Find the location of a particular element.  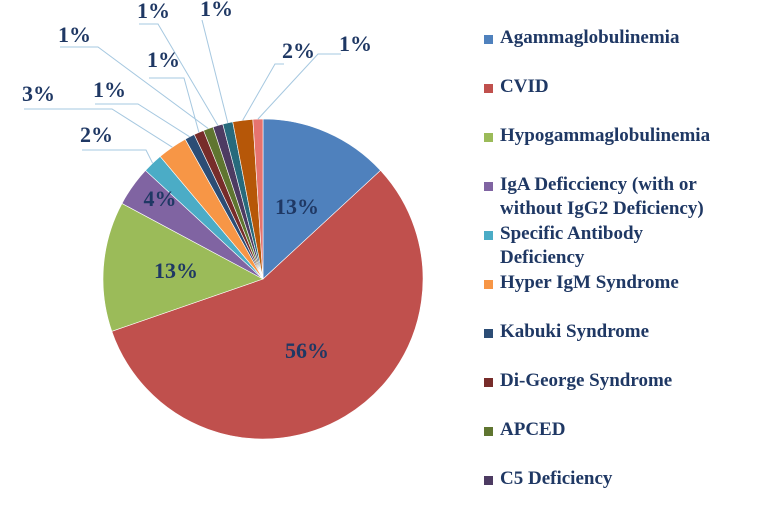

legend-label-8: Di-George Syndrome is located at coordinates (586, 380).